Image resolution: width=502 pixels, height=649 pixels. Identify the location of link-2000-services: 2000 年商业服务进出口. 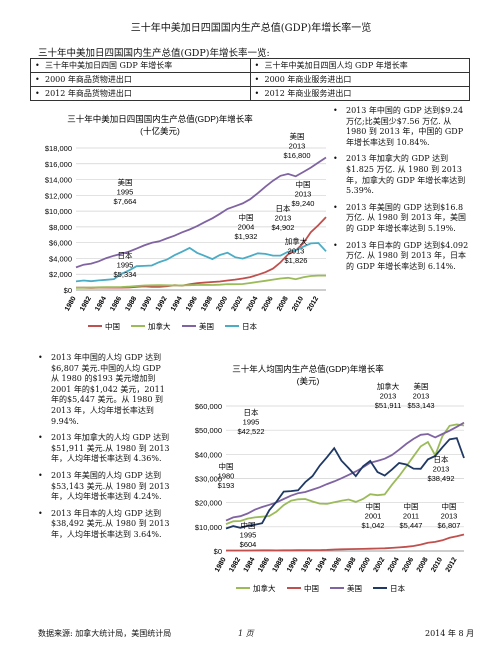
(308, 79).